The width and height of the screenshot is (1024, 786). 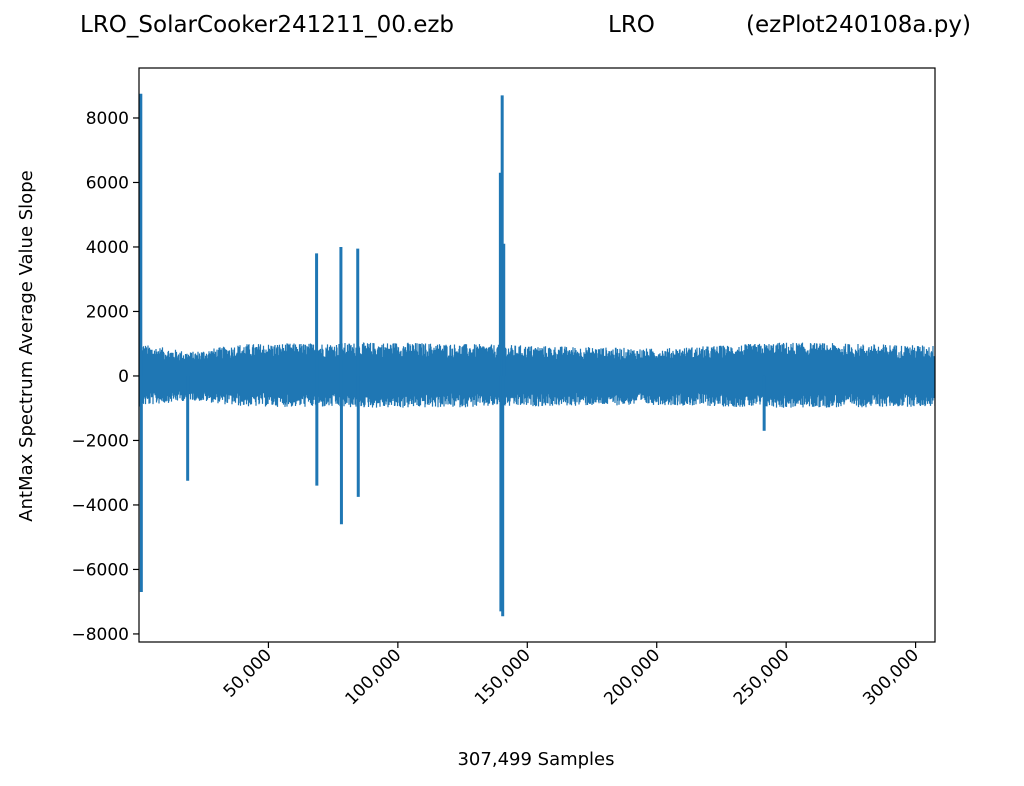 What do you see at coordinates (100, 570) in the screenshot?
I see `y-tick-label: −6000` at bounding box center [100, 570].